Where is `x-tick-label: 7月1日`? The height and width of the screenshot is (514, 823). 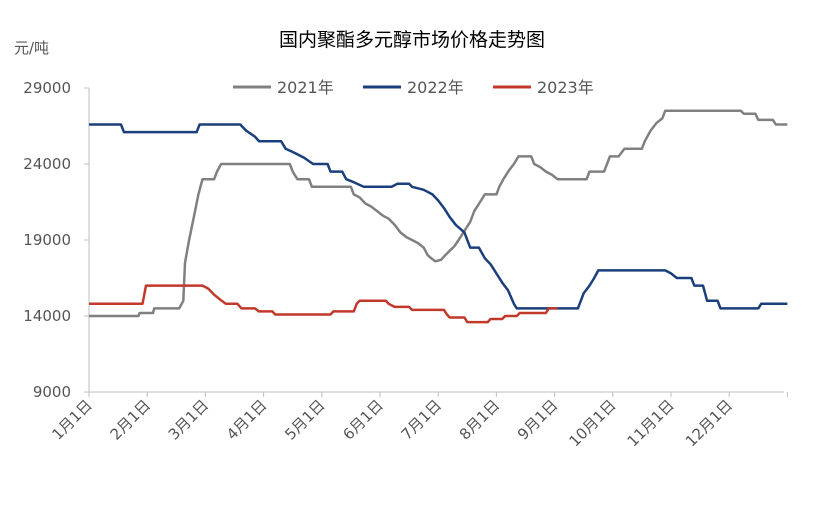
x-tick-label: 7月1日 is located at coordinates (421, 419).